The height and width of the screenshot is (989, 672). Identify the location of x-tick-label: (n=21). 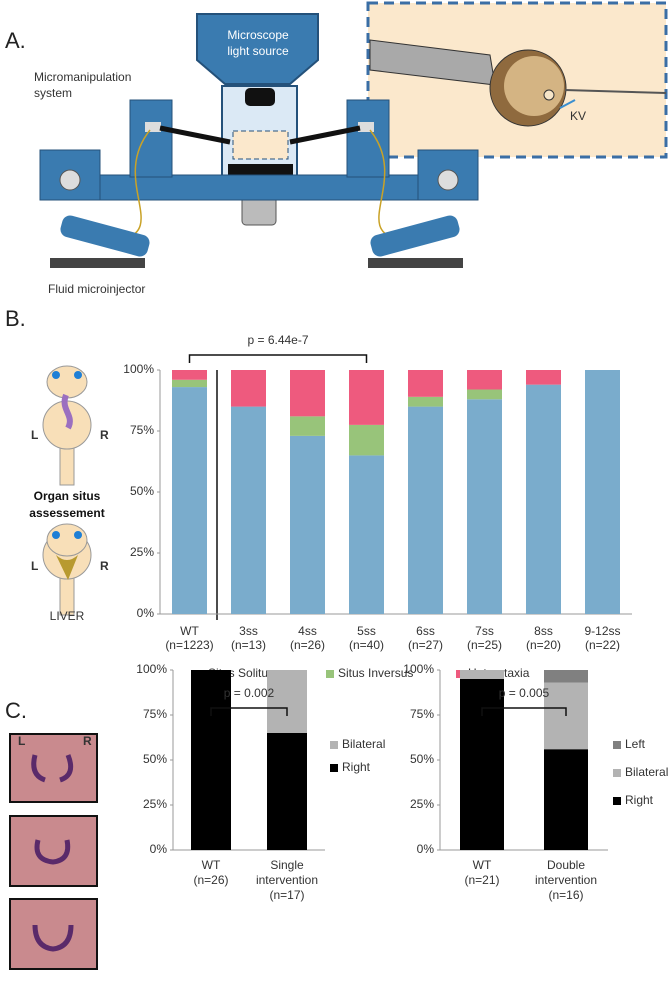
(481, 880).